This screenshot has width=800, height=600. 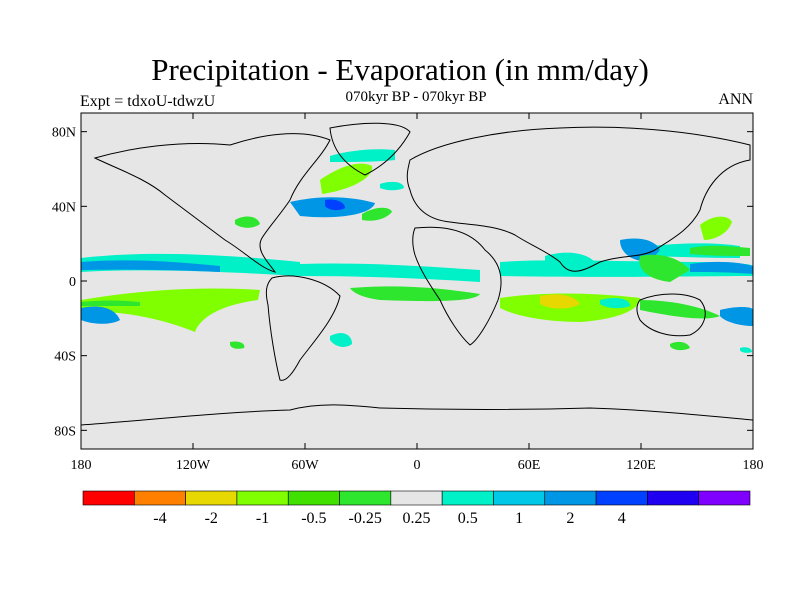 What do you see at coordinates (735, 99) in the screenshot?
I see `season-label: ANN` at bounding box center [735, 99].